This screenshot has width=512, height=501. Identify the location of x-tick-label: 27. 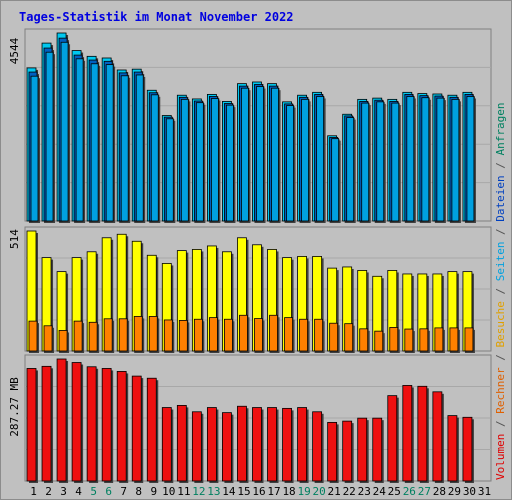
(424, 491).